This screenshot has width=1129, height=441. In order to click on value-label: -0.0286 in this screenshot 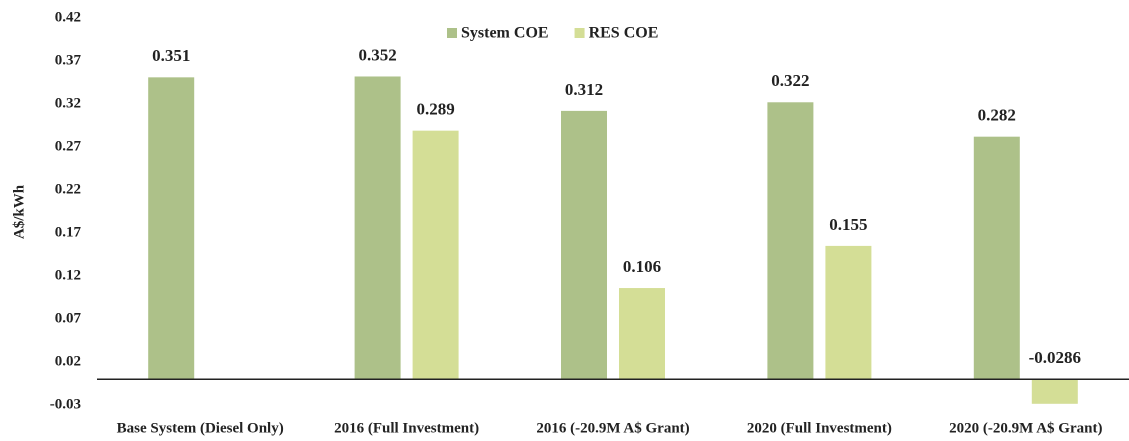, I will do `click(1055, 357)`.